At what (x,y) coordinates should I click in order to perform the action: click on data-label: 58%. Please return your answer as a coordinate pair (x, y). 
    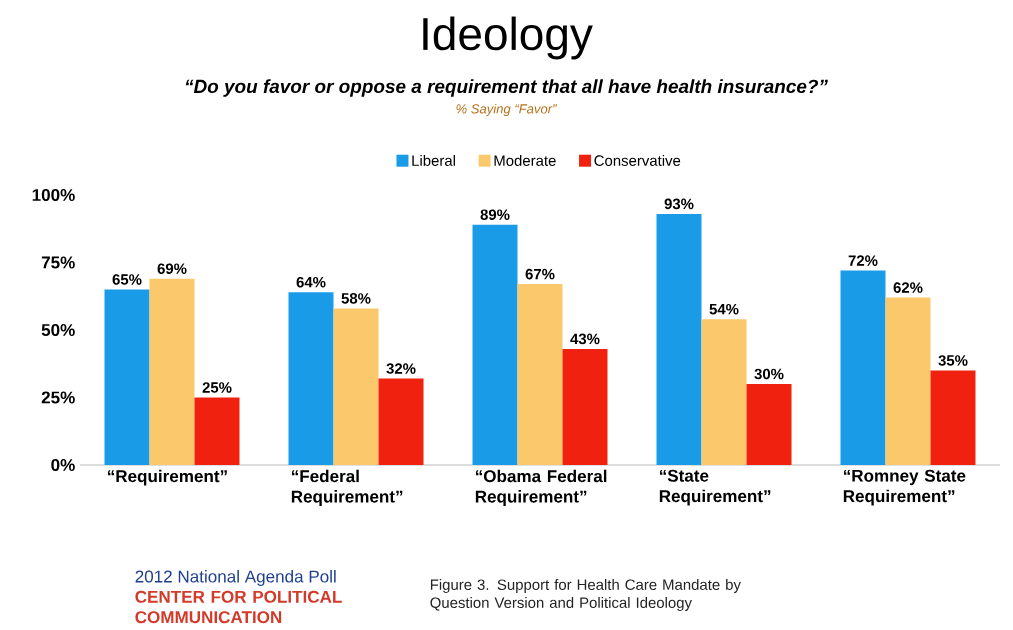
    Looking at the image, I should click on (356, 298).